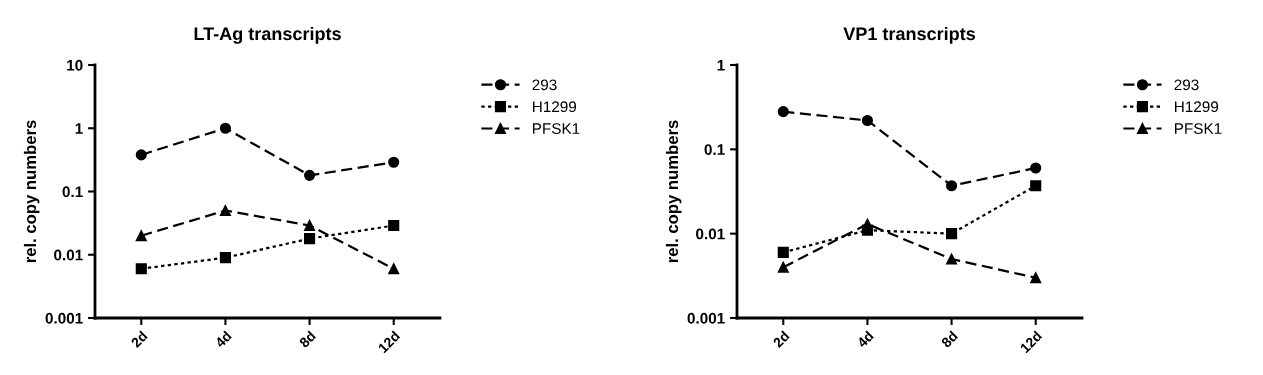 This screenshot has height=375, width=1263. Describe the element at coordinates (75, 65) in the screenshot. I see `y-tick-label: 10` at that location.